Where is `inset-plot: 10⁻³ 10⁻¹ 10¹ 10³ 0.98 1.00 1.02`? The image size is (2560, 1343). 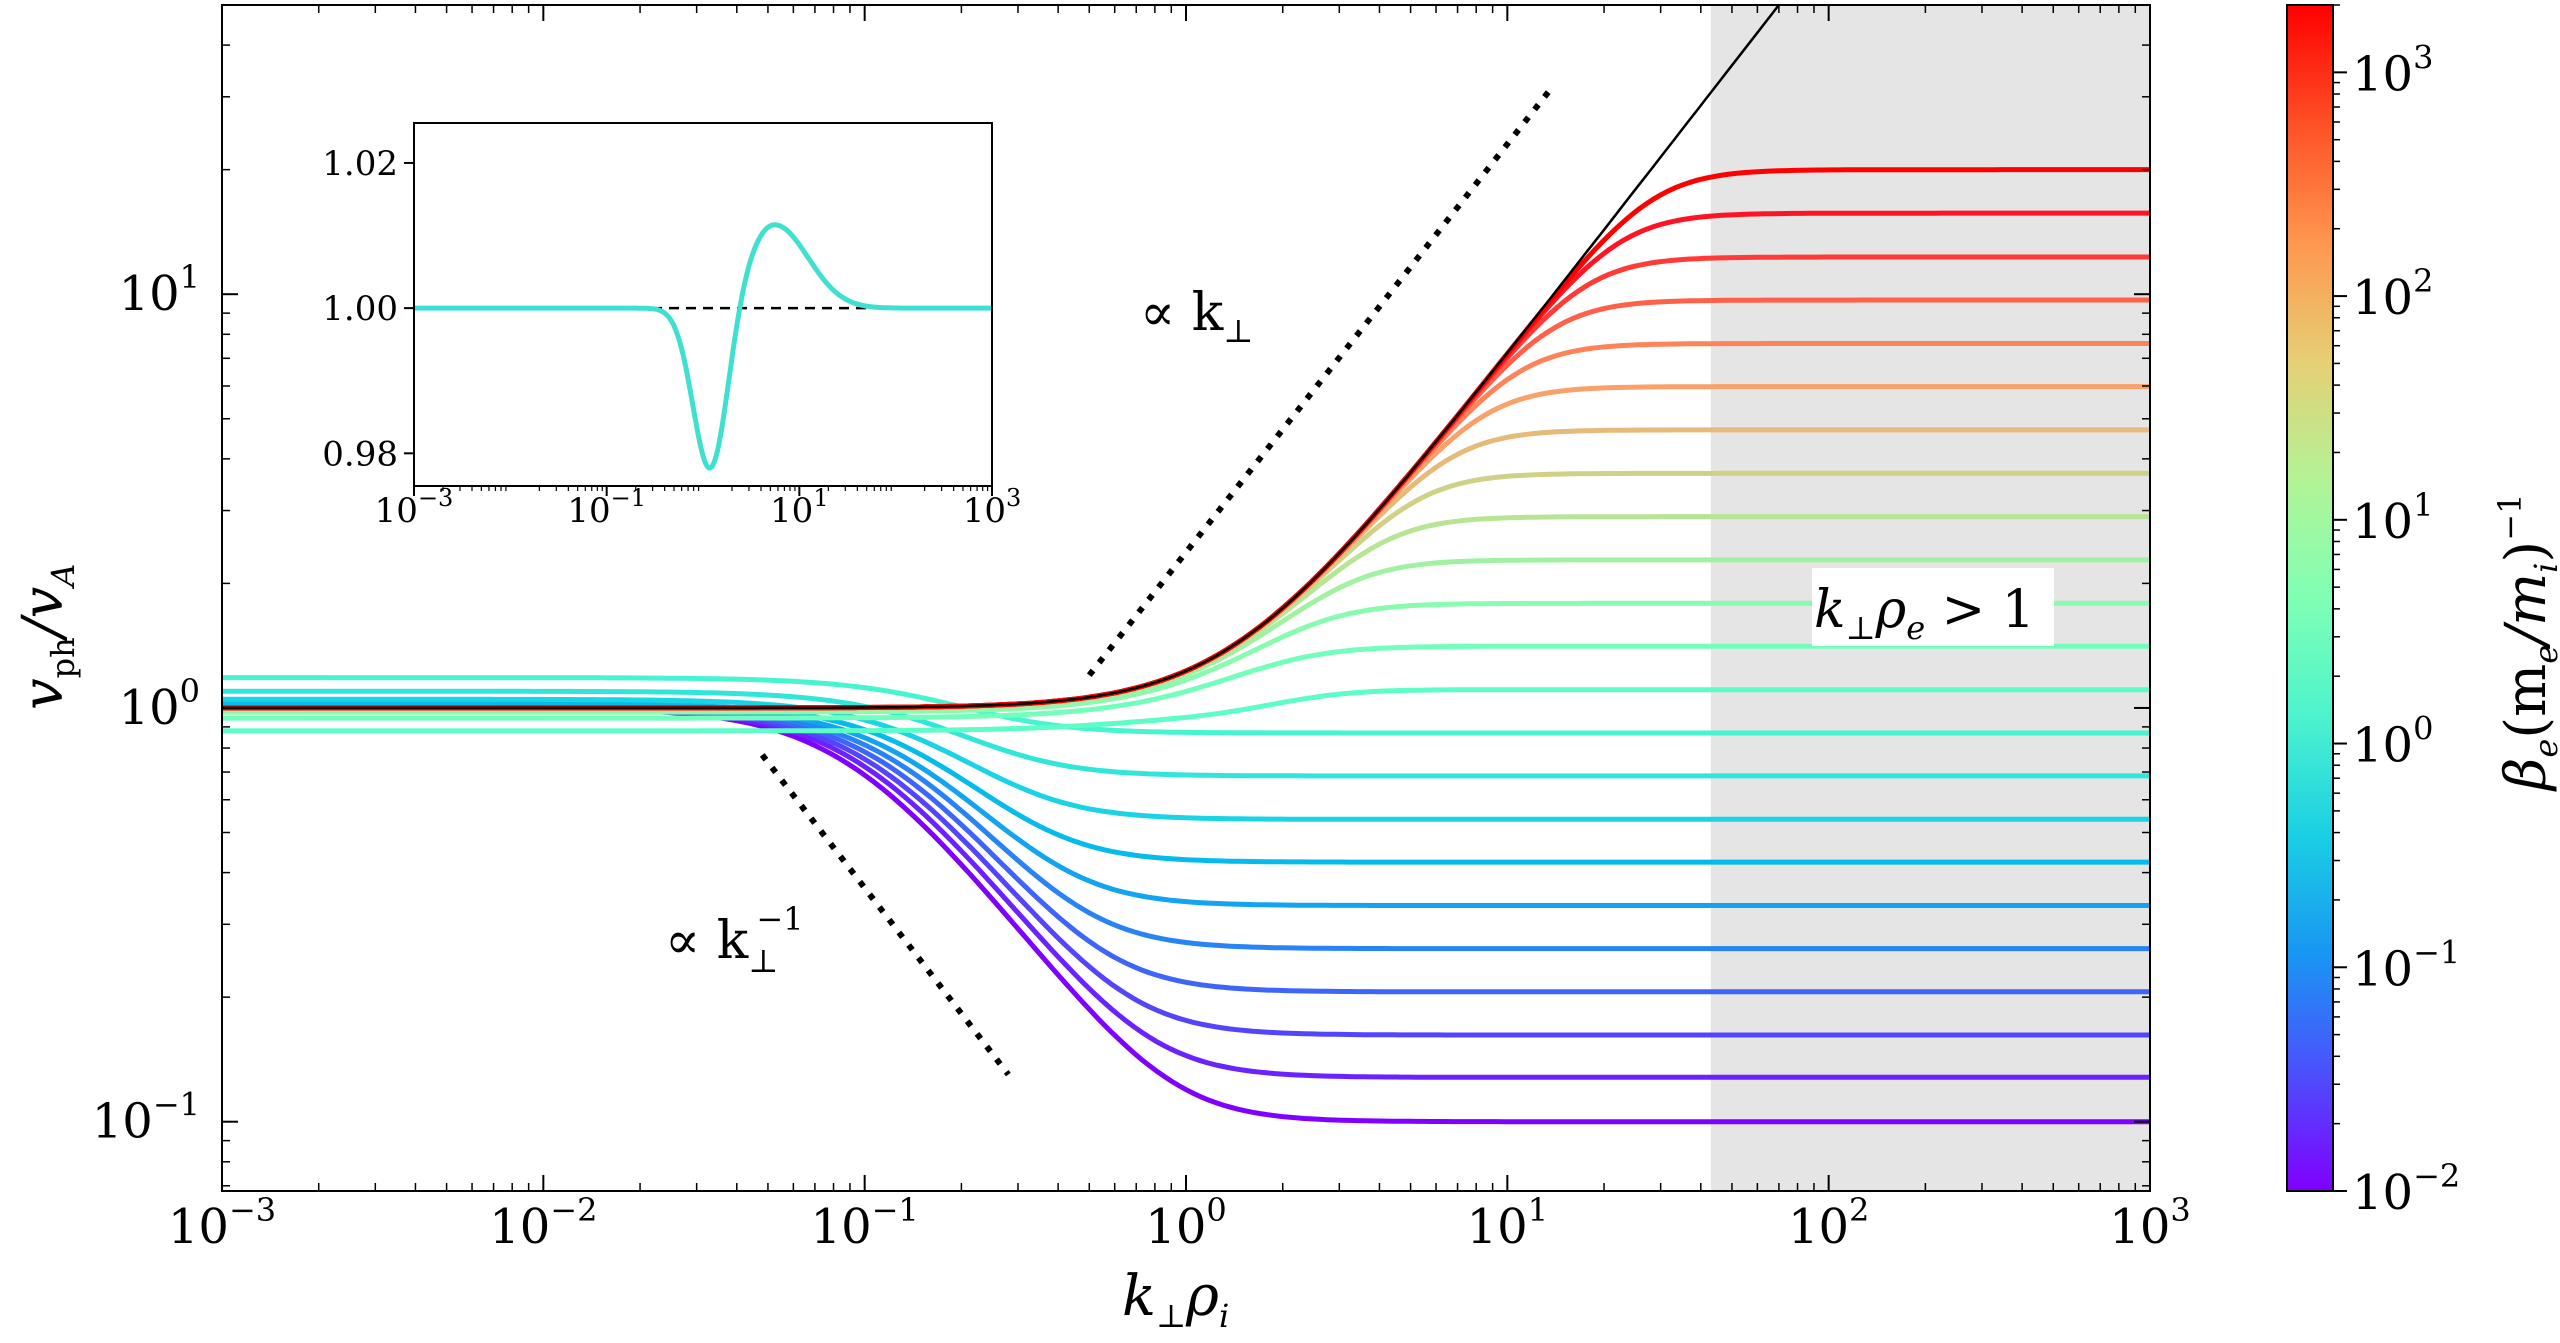
inset-plot: 10⁻³ 10⁻¹ 10¹ 10³ 0.98 1.00 1.02 is located at coordinates (672, 326).